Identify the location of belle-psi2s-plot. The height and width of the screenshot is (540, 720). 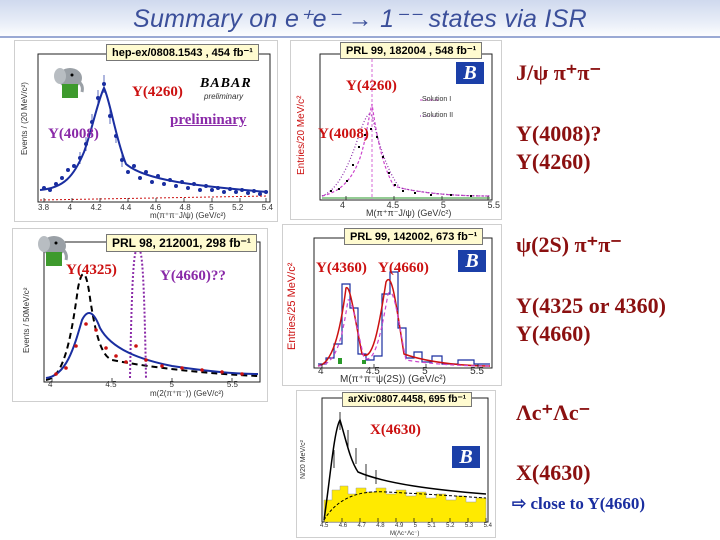
(403, 303).